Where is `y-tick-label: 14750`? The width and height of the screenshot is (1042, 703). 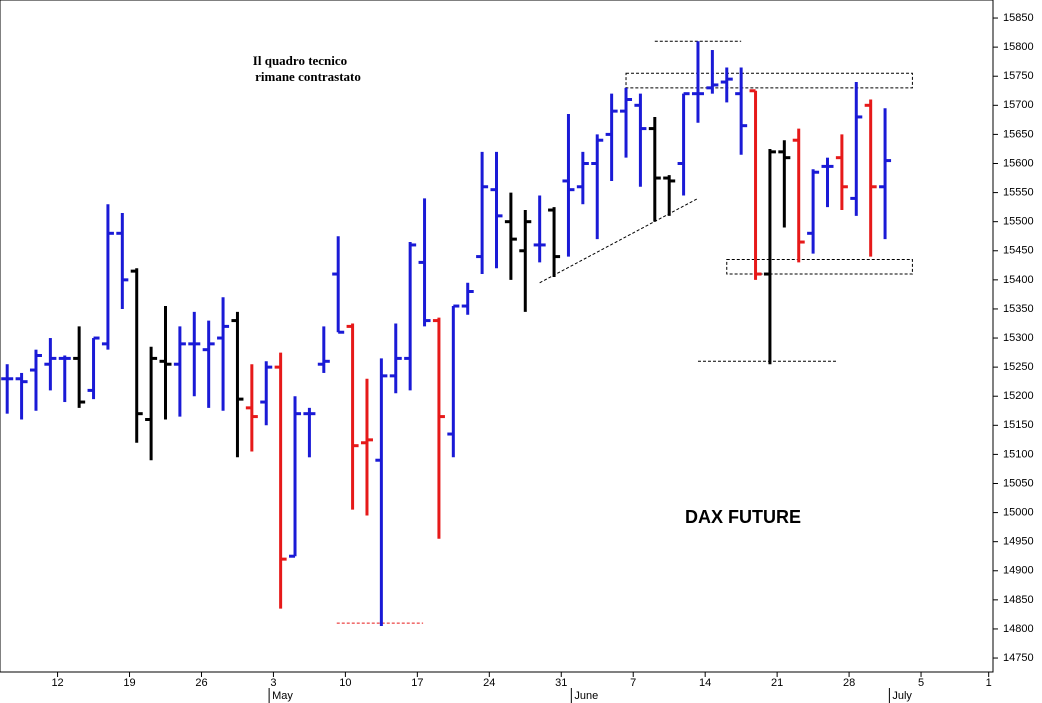
y-tick-label: 14750 is located at coordinates (1018, 658).